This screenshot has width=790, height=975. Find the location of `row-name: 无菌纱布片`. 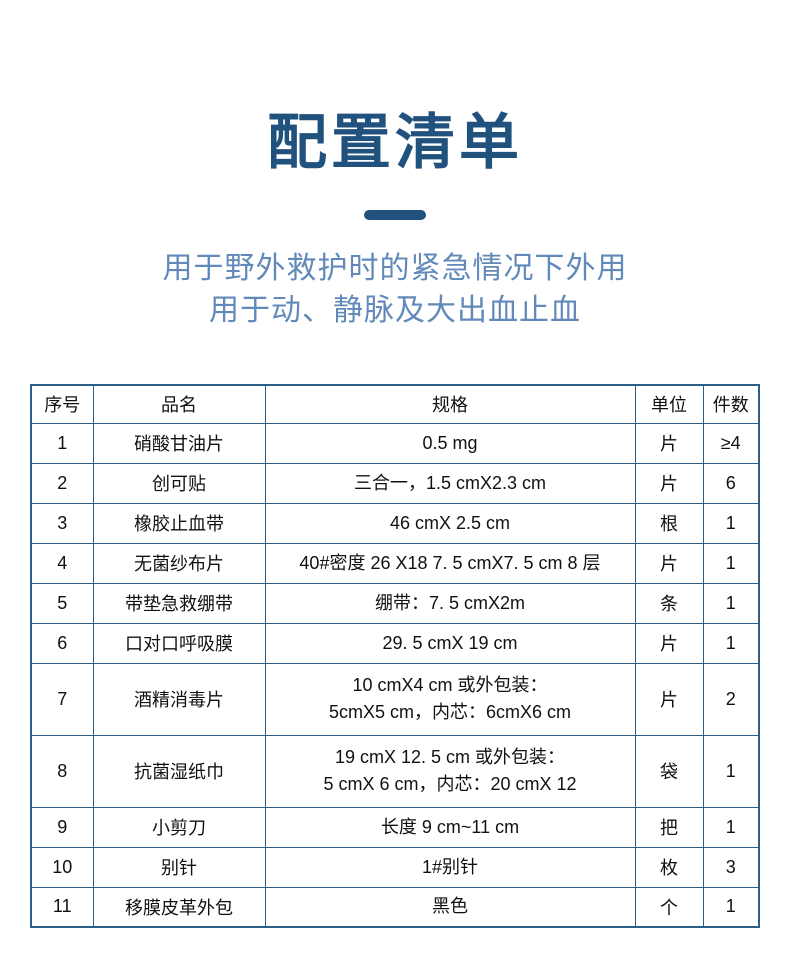

row-name: 无菌纱布片 is located at coordinates (179, 563).